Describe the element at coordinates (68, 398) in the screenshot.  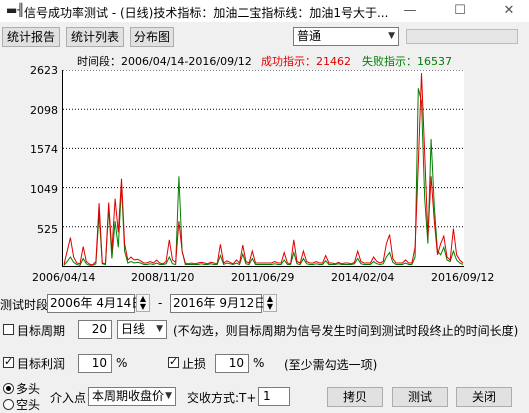
I see `entry-point-label: 介入点` at that location.